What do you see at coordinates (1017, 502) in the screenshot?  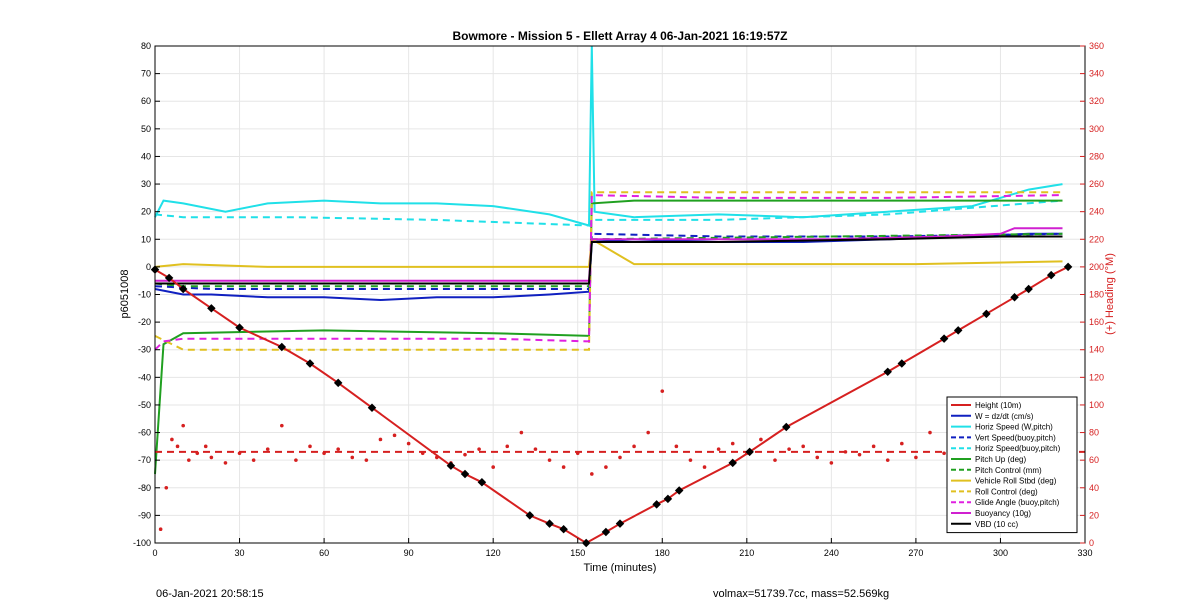 I see `legend-entry: Glide Angle (buoy,pitch)` at bounding box center [1017, 502].